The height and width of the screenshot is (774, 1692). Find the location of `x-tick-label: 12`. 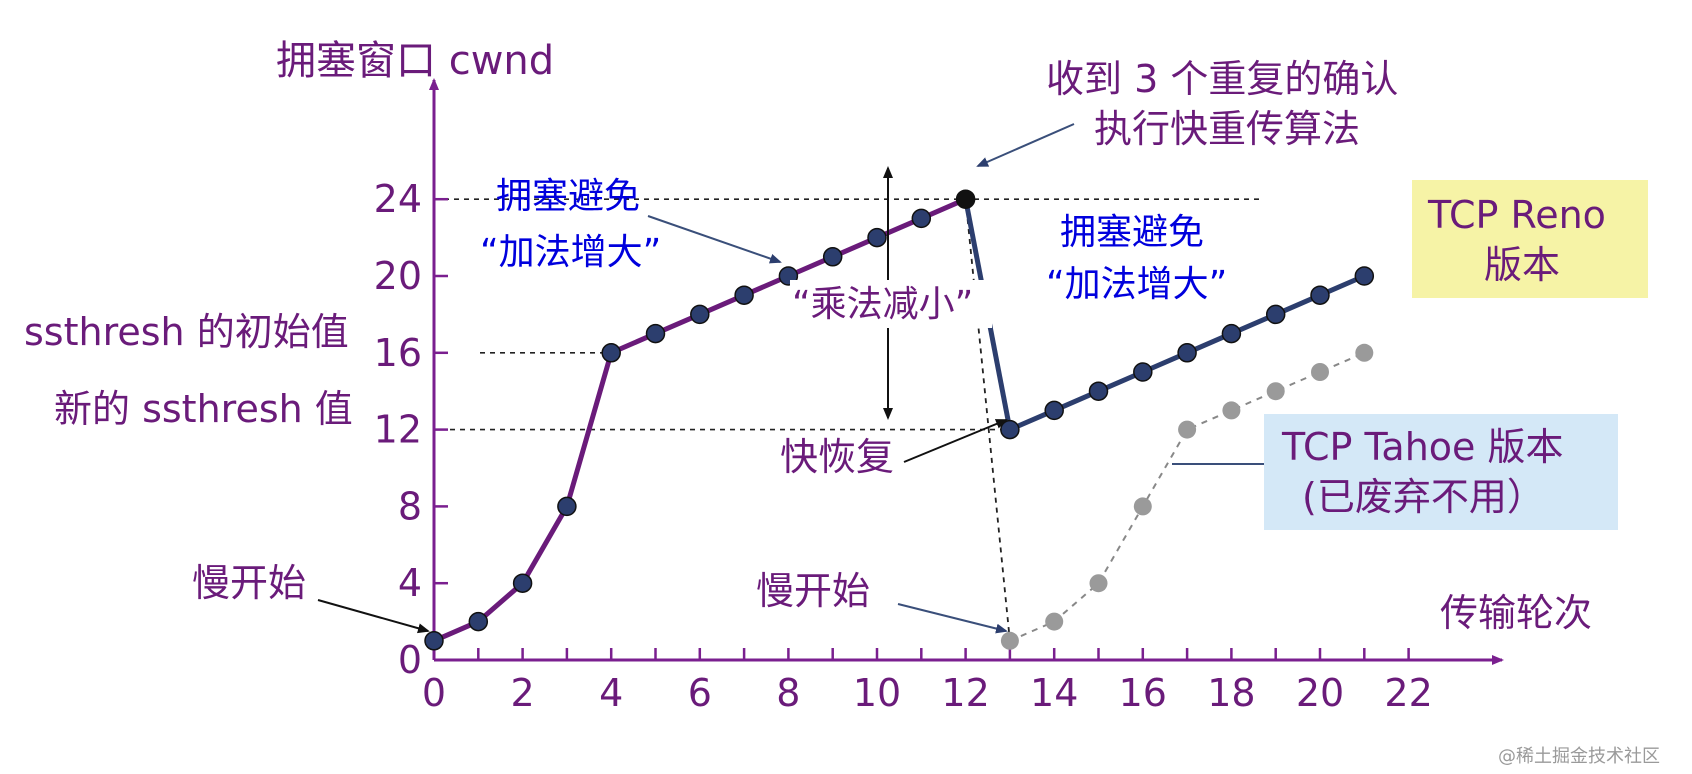

x-tick-label: 12 is located at coordinates (965, 693).